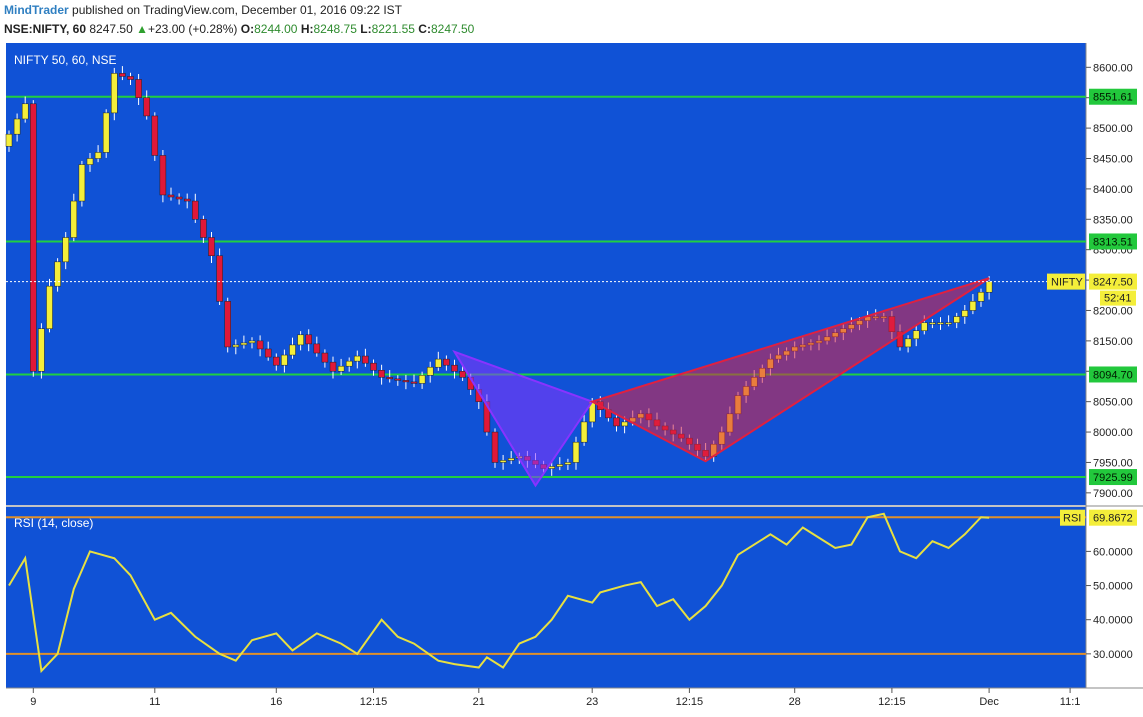 This screenshot has height=717, width=1143. Describe the element at coordinates (1113, 342) in the screenshot. I see `price-tick-label: 8150.00` at that location.